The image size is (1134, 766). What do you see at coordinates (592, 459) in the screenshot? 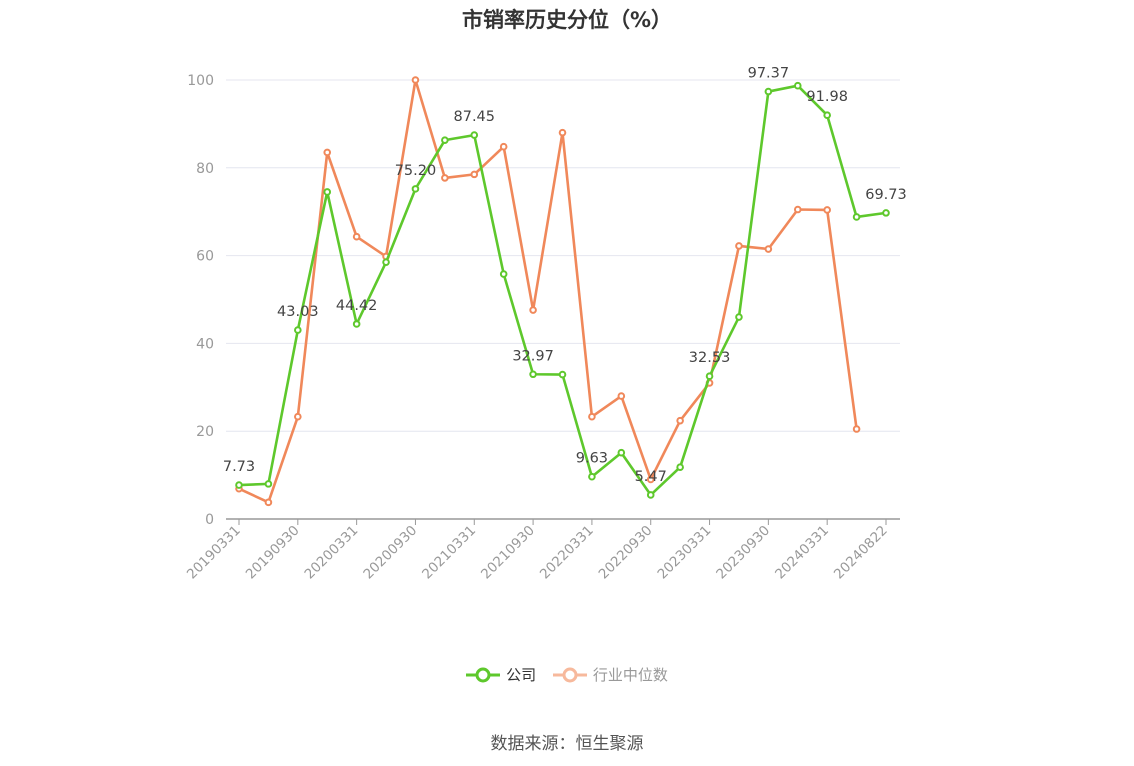
I see `data-label: 9.63` at bounding box center [592, 459].